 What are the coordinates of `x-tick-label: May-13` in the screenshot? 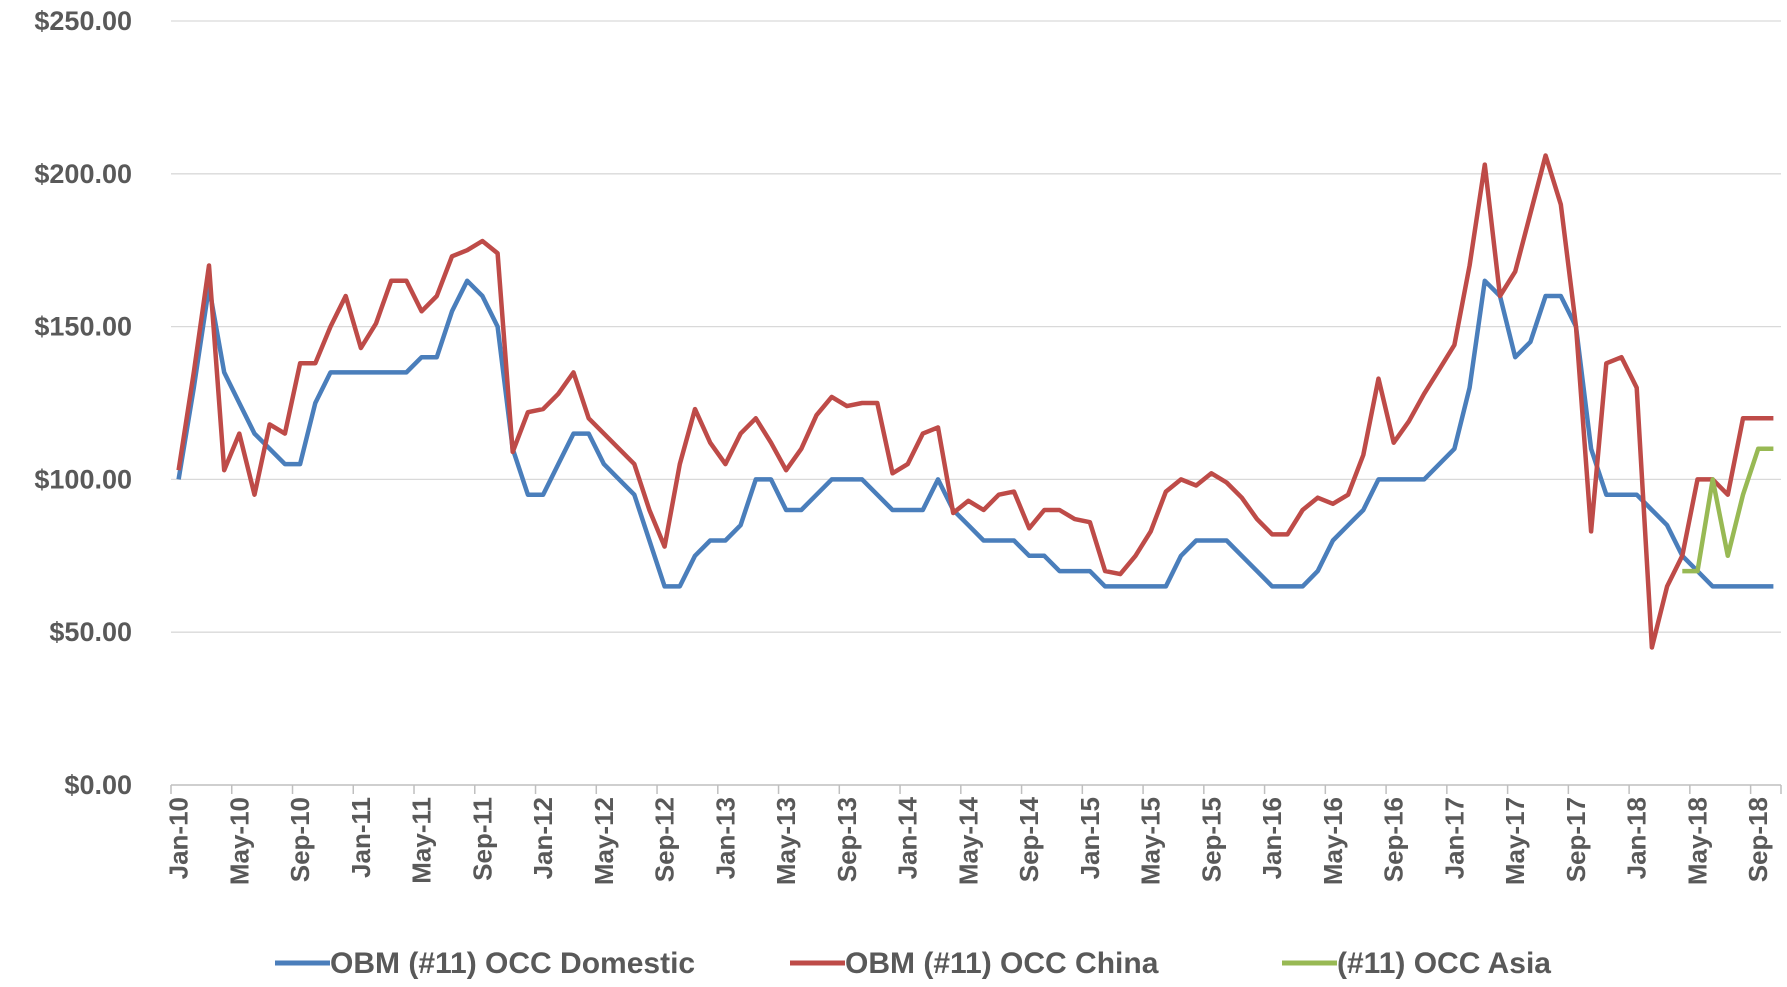 It's located at (786, 841).